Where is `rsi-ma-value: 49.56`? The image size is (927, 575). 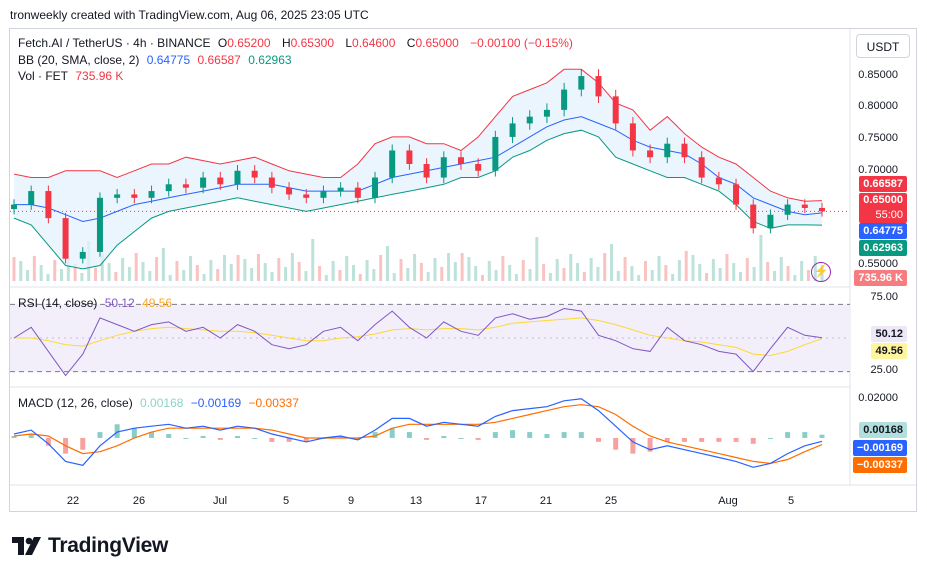
rsi-ma-value: 49.56 is located at coordinates (157, 303).